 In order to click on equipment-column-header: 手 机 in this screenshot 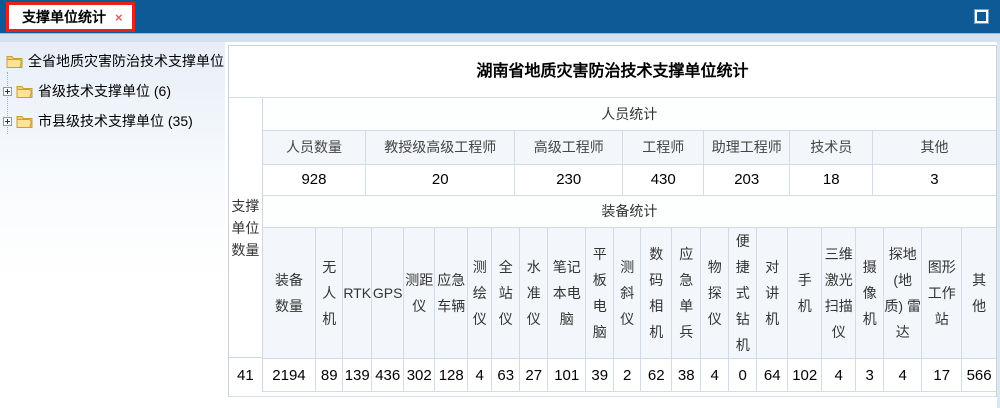, I will do `click(805, 293)`.